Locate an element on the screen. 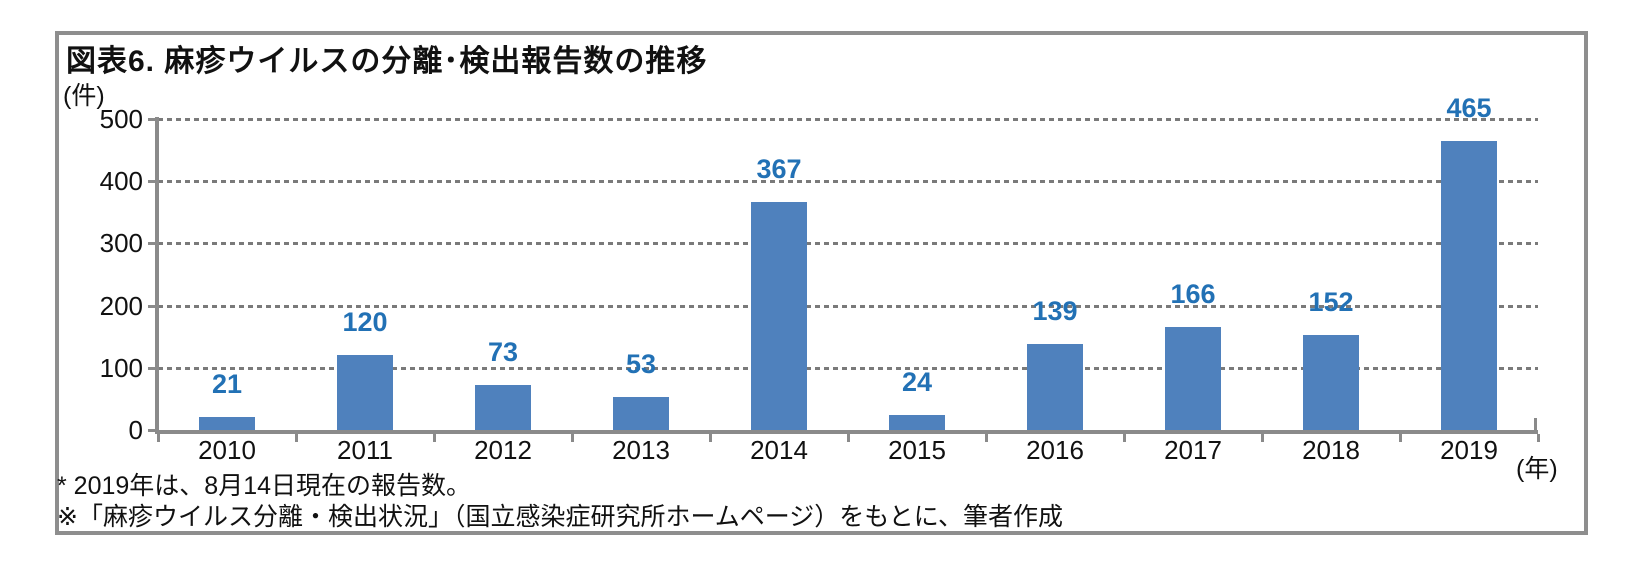  x-tick-label-2018: 2018 is located at coordinates (1331, 450).